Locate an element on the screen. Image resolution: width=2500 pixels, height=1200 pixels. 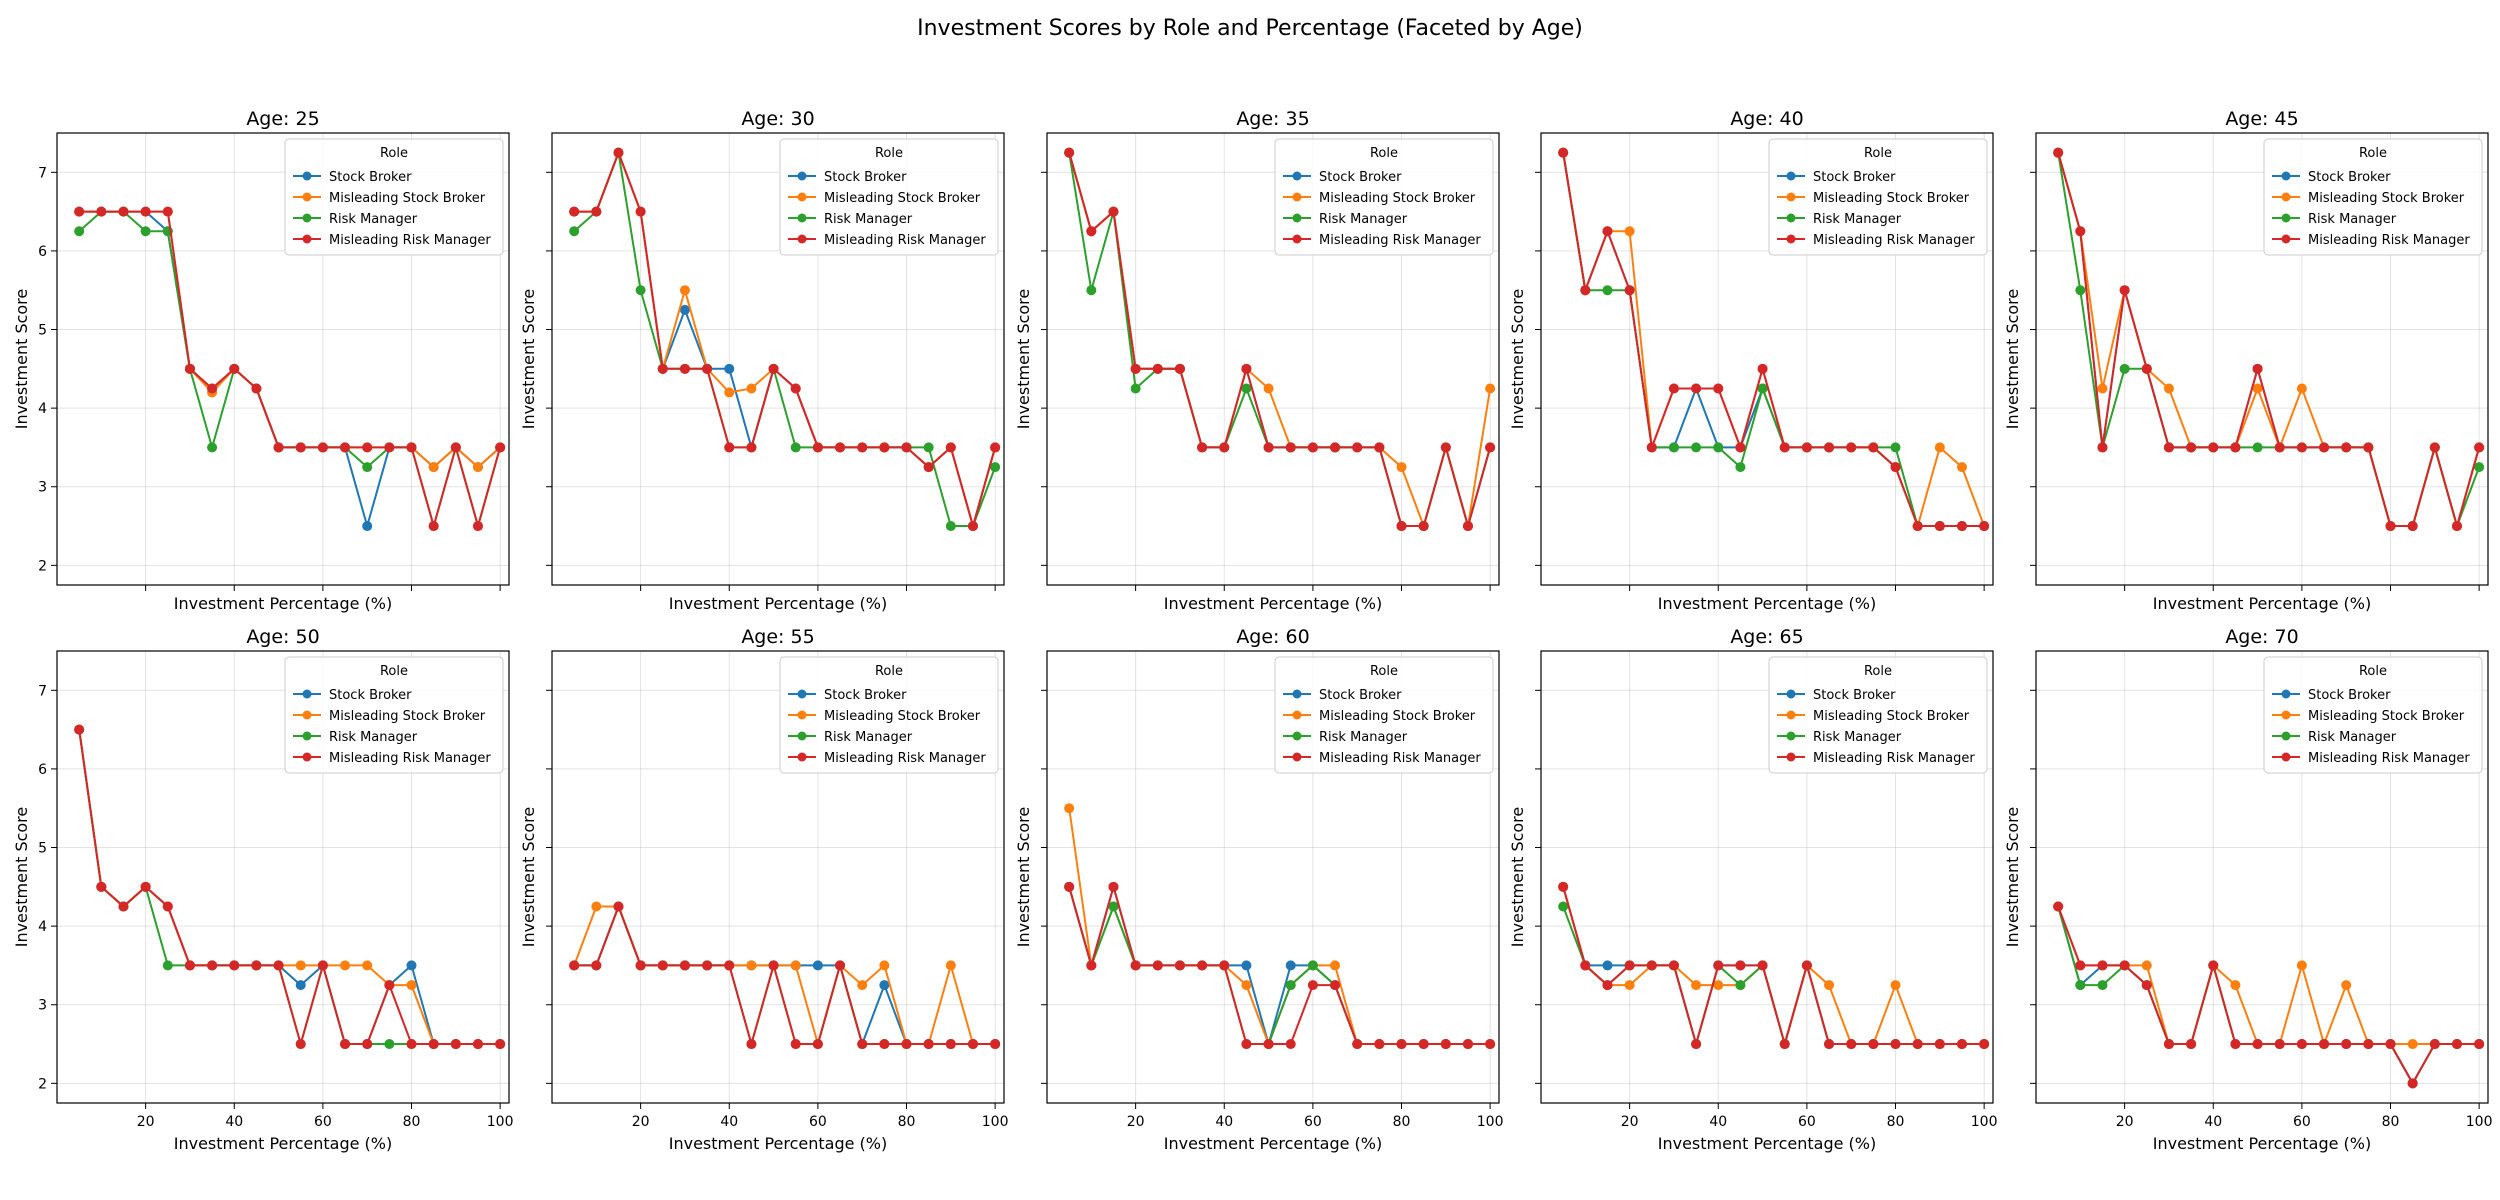
x-tick-label: 20 is located at coordinates (2125, 1122).